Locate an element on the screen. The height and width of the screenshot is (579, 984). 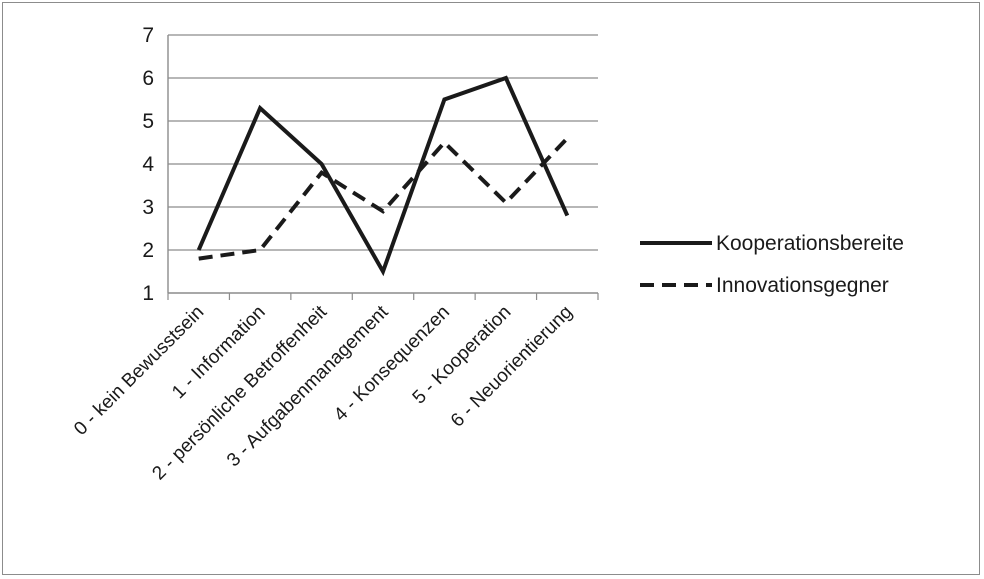
y-tick-label-3: 3 is located at coordinates (148, 207).